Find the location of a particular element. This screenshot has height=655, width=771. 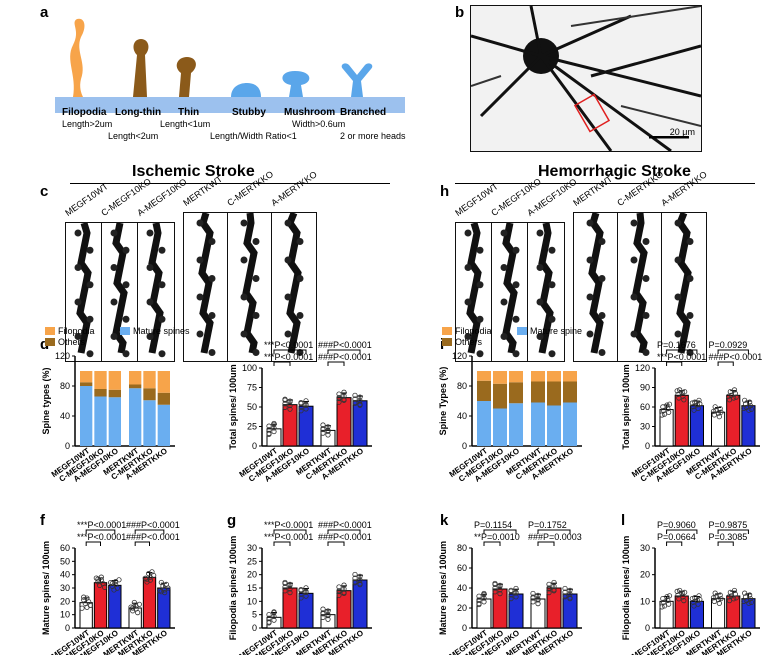

annotation-k: **P=0.0010 is located at coordinates (497, 537).